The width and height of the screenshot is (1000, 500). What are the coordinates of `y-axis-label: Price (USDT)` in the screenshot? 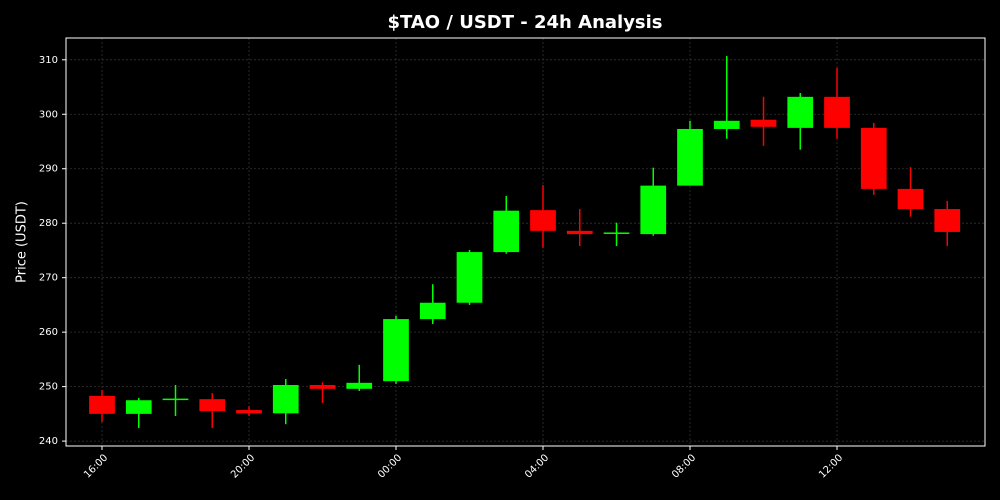 It's located at (22, 242).